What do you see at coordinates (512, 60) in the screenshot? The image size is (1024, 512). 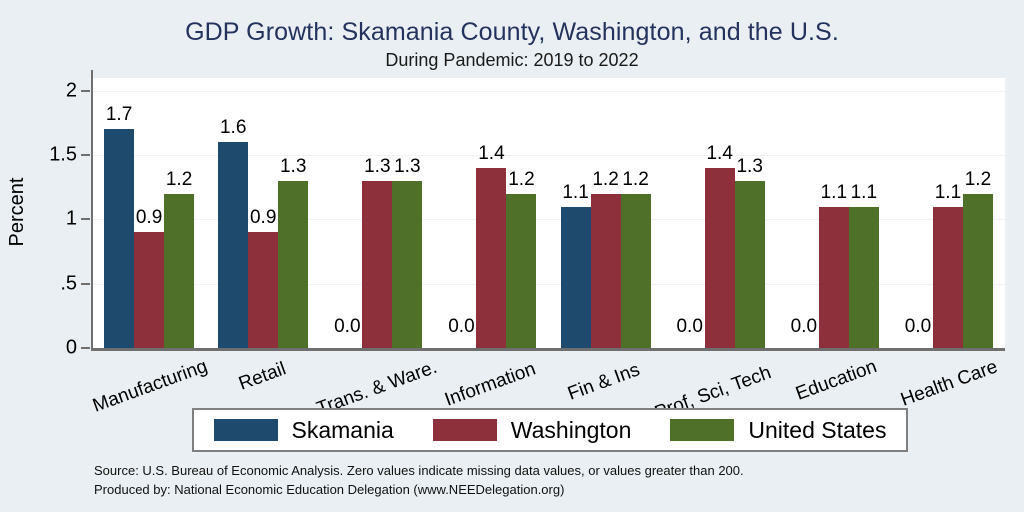 I see `chart-subtitle: During Pandemic: 2019 to 2022` at bounding box center [512, 60].